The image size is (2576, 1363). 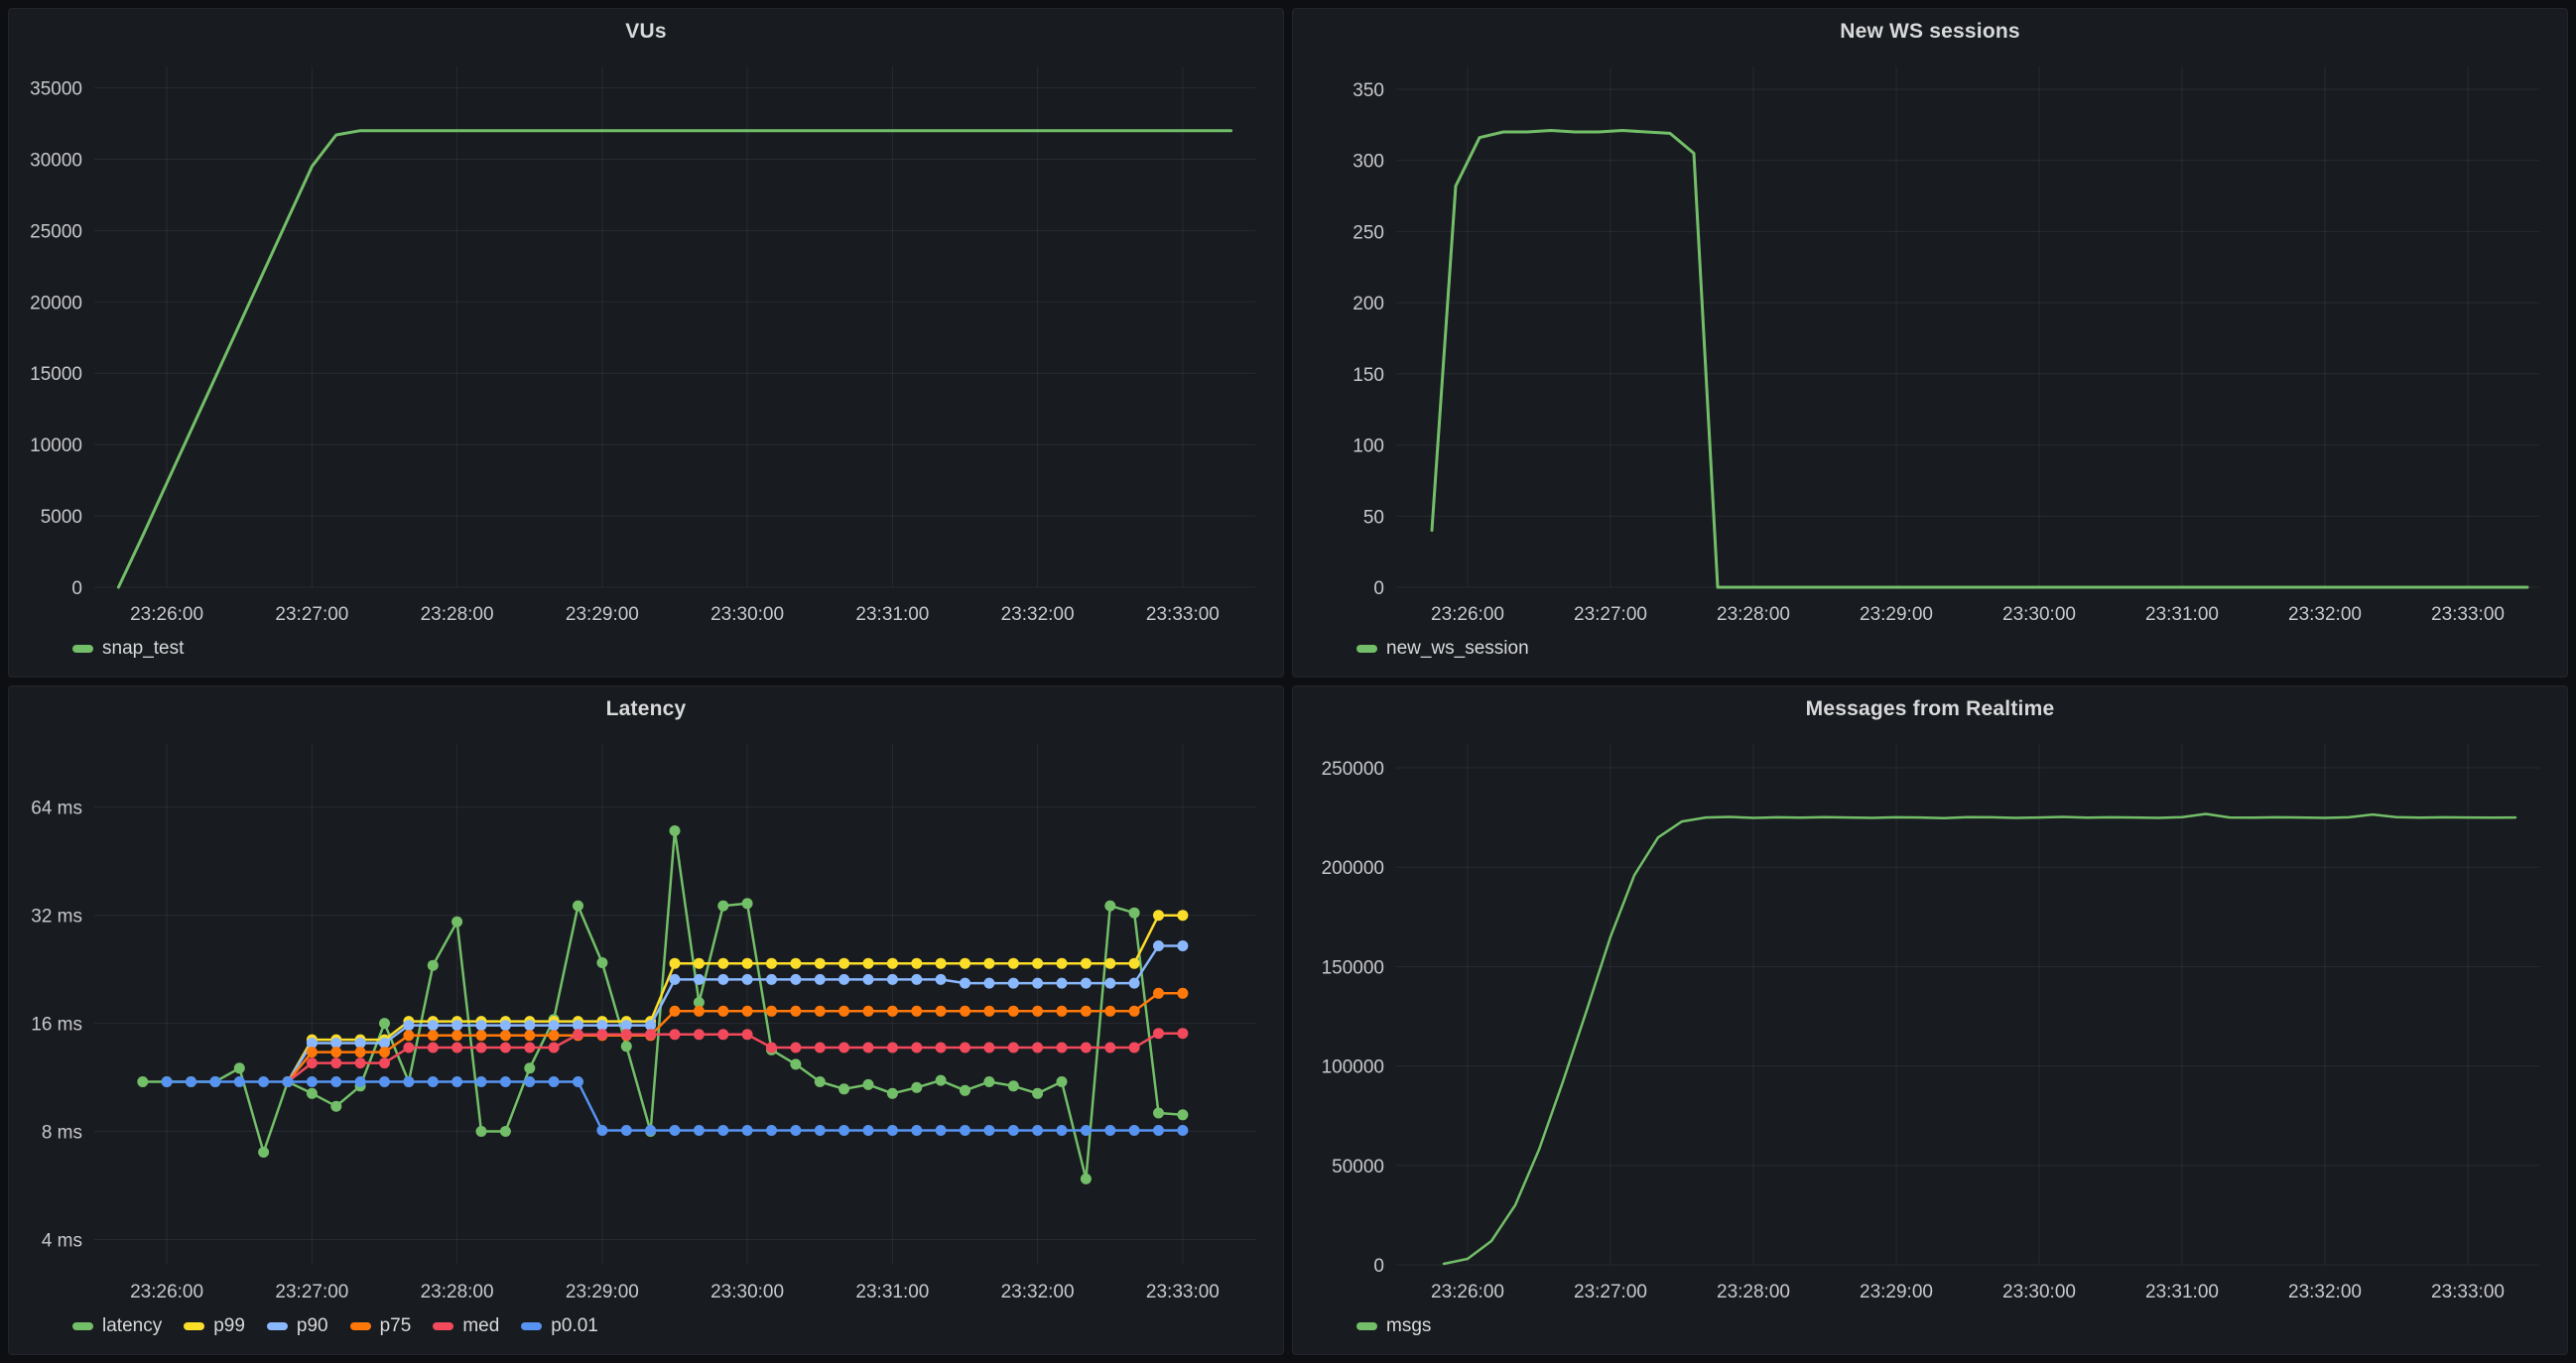 I want to click on panel-header: New WS sessions, so click(x=1930, y=32).